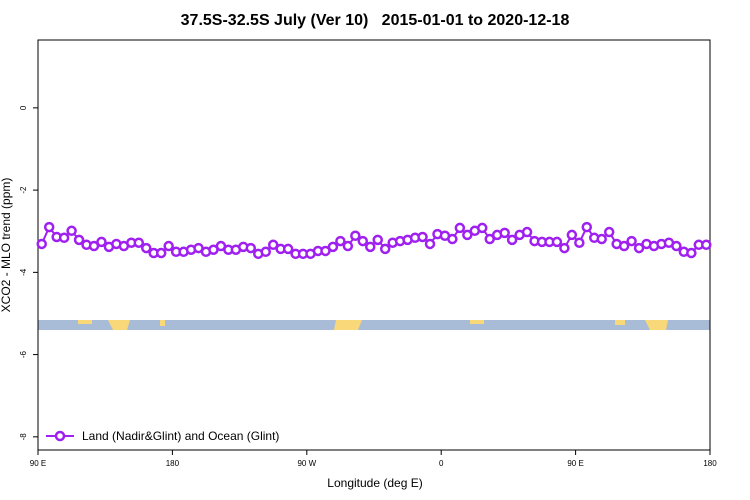 This screenshot has width=750, height=500. I want to click on x-axis-label: Longitude (deg E), so click(374, 483).